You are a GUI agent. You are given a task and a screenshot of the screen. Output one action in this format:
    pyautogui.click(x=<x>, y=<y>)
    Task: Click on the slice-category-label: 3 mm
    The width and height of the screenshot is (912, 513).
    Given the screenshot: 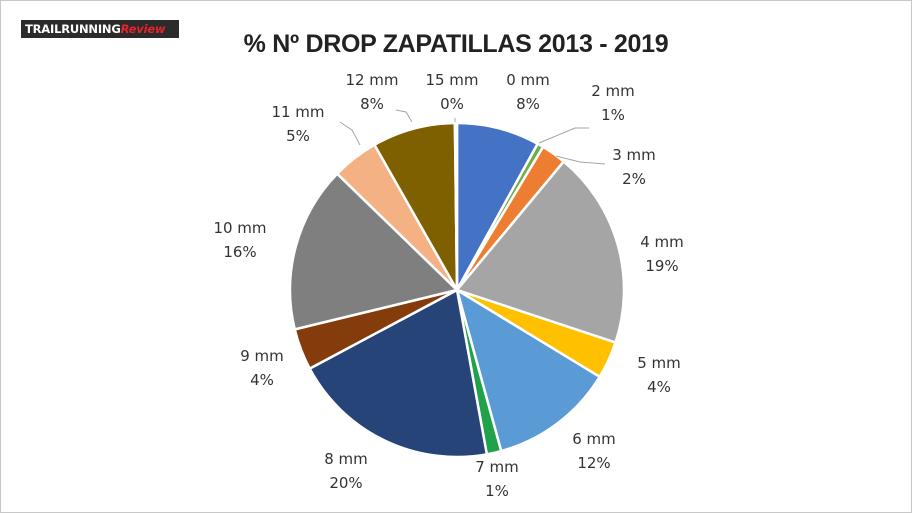 What is the action you would take?
    pyautogui.click(x=634, y=155)
    